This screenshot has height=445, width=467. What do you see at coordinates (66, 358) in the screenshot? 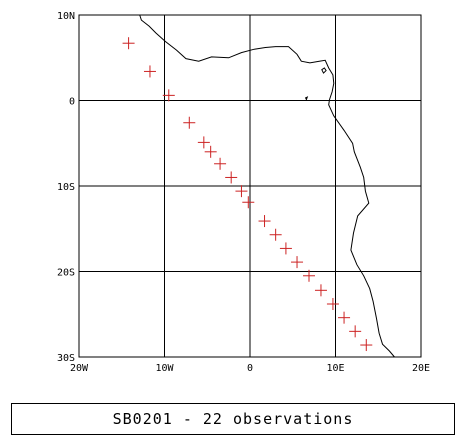
I see `y-tick-label: 30S` at bounding box center [66, 358].